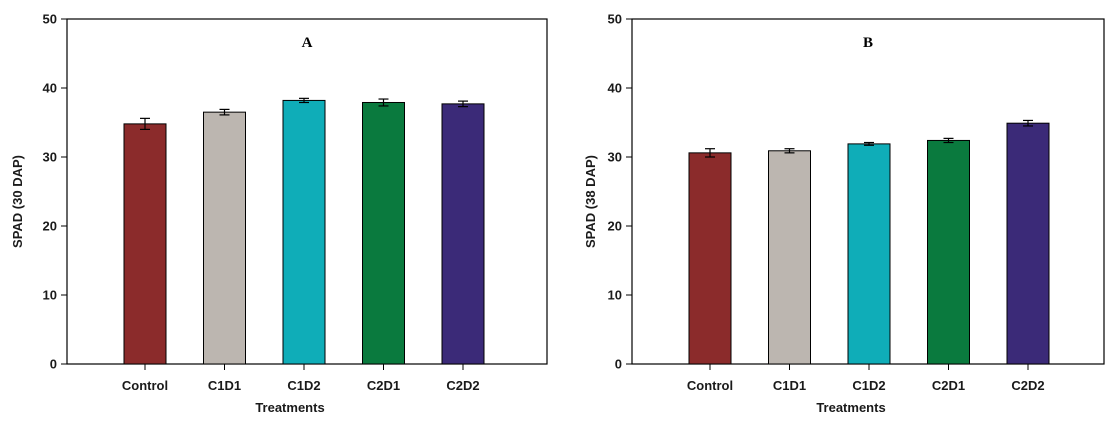  I want to click on panel-b-x-axis-title: Treatments, so click(850, 407).